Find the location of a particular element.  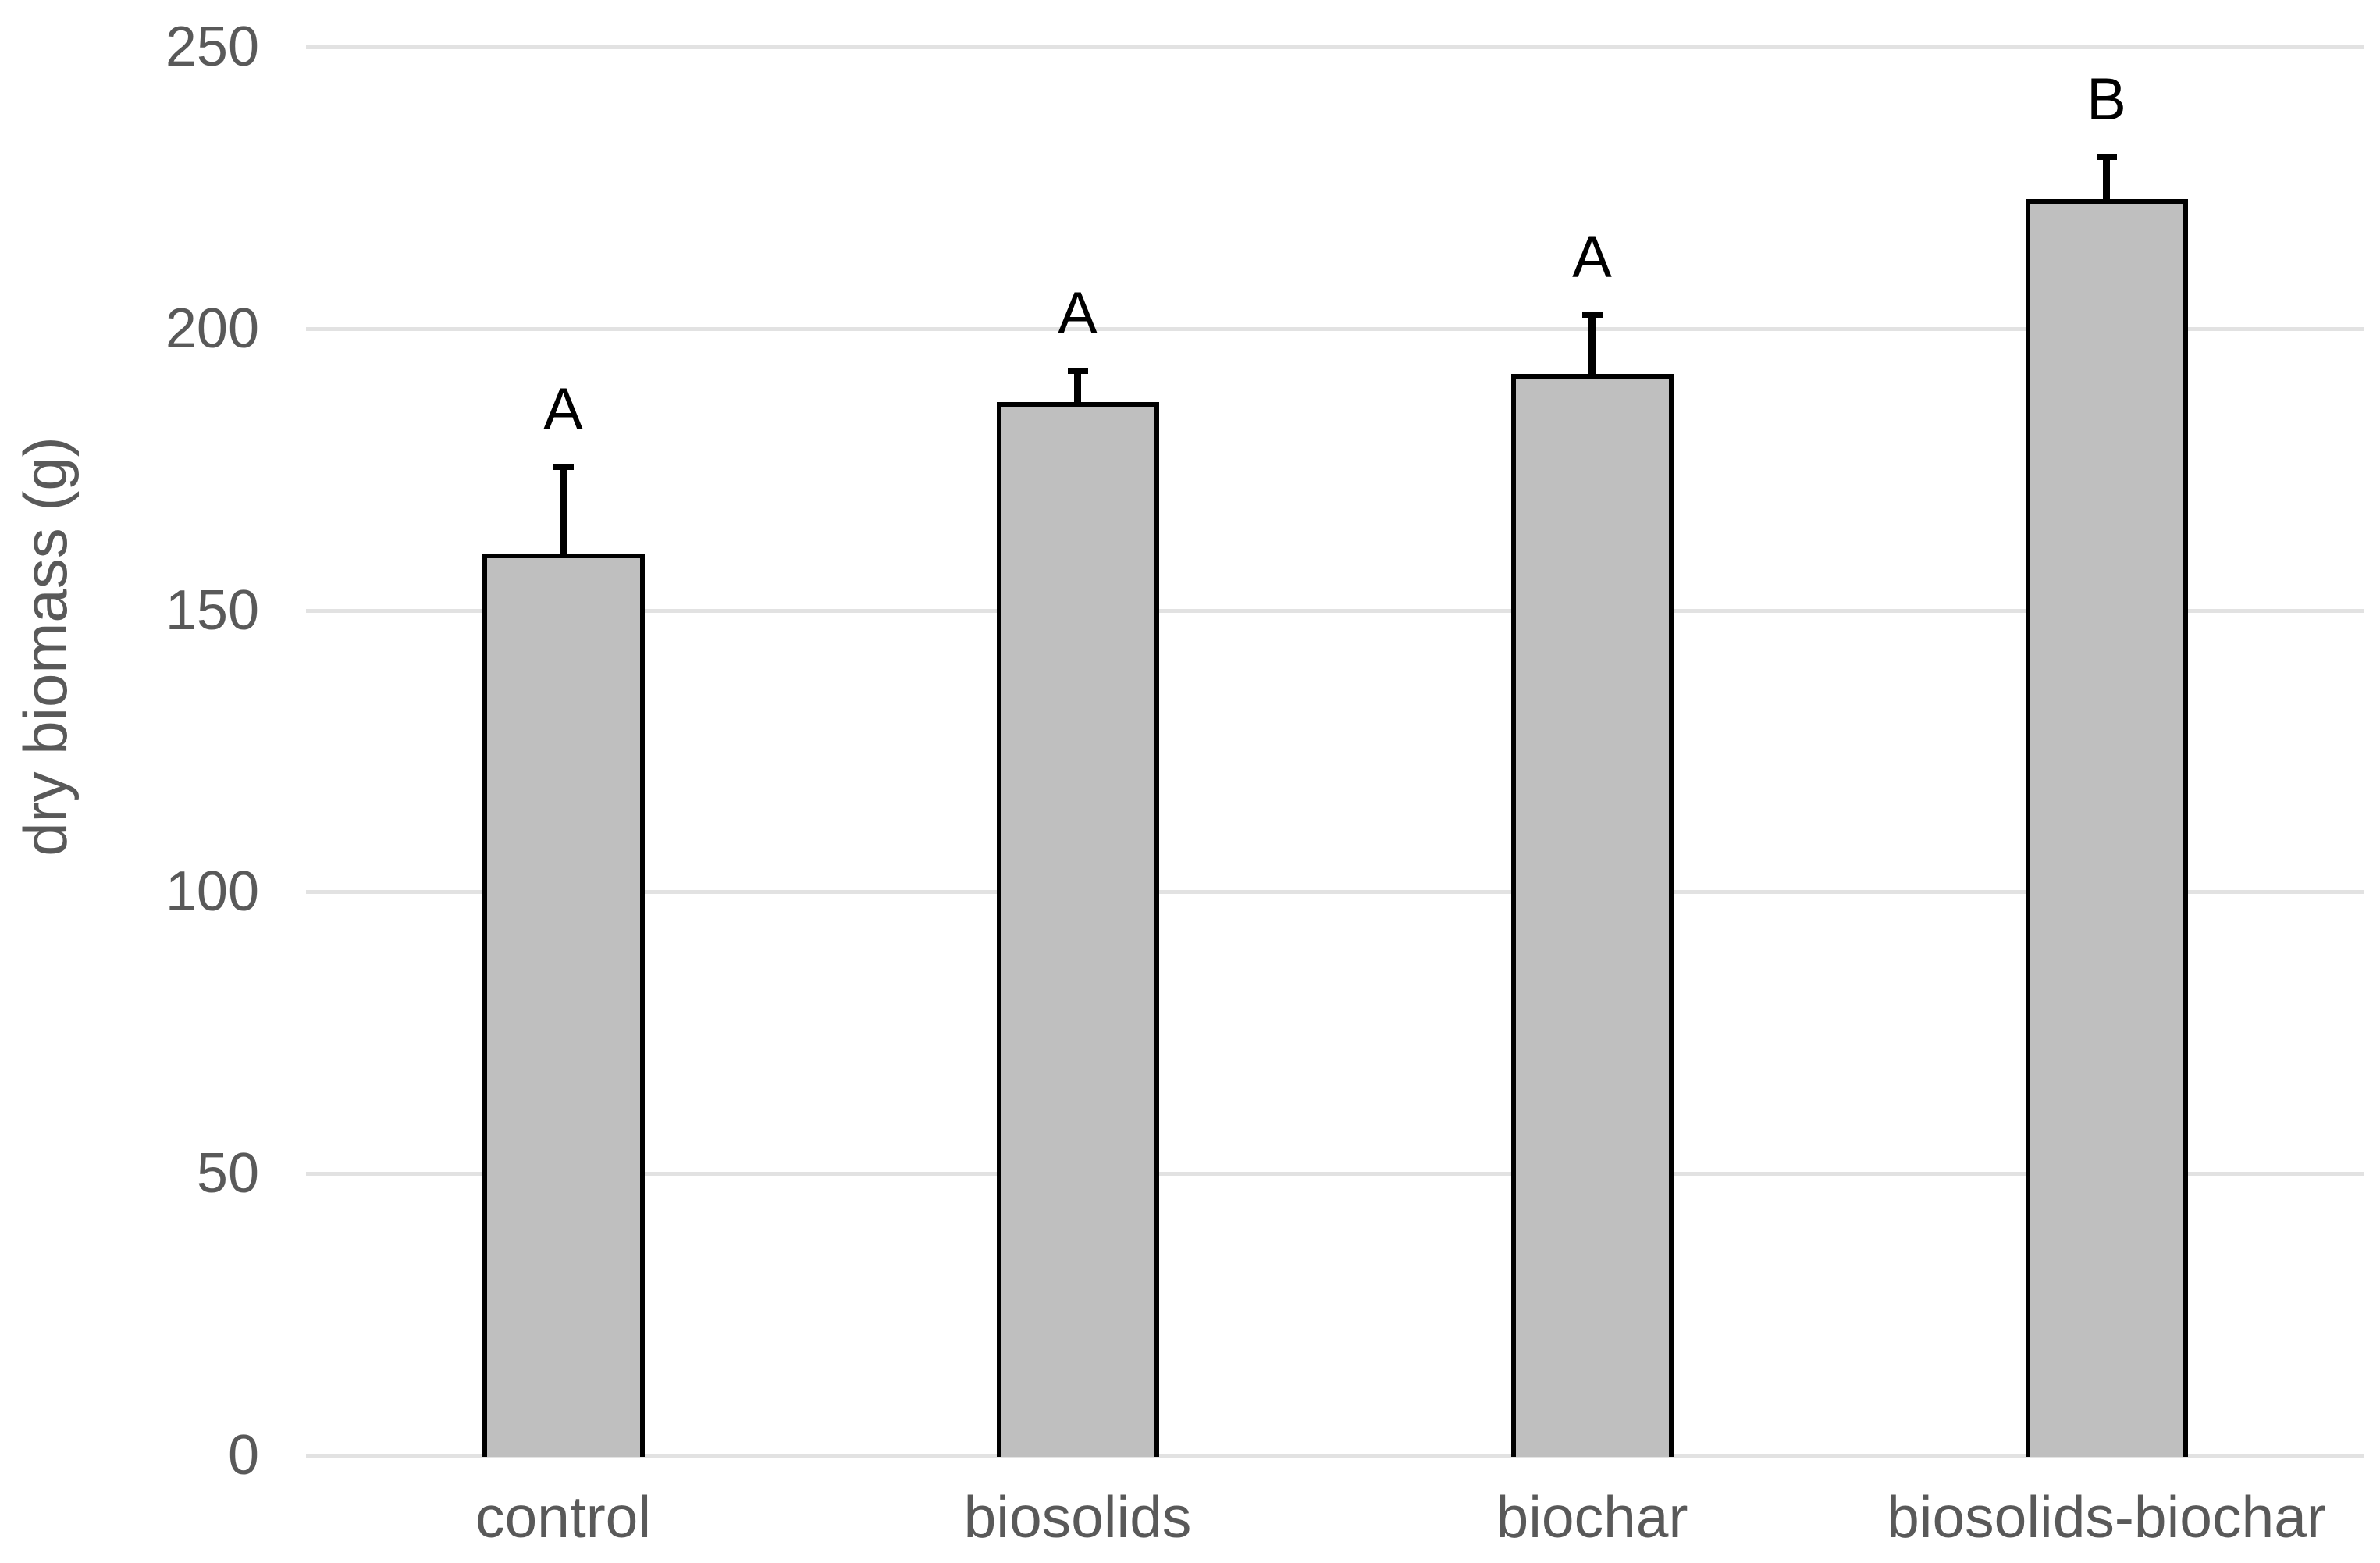

y-axis-title: dry biomass (g) is located at coordinates (45, 646).